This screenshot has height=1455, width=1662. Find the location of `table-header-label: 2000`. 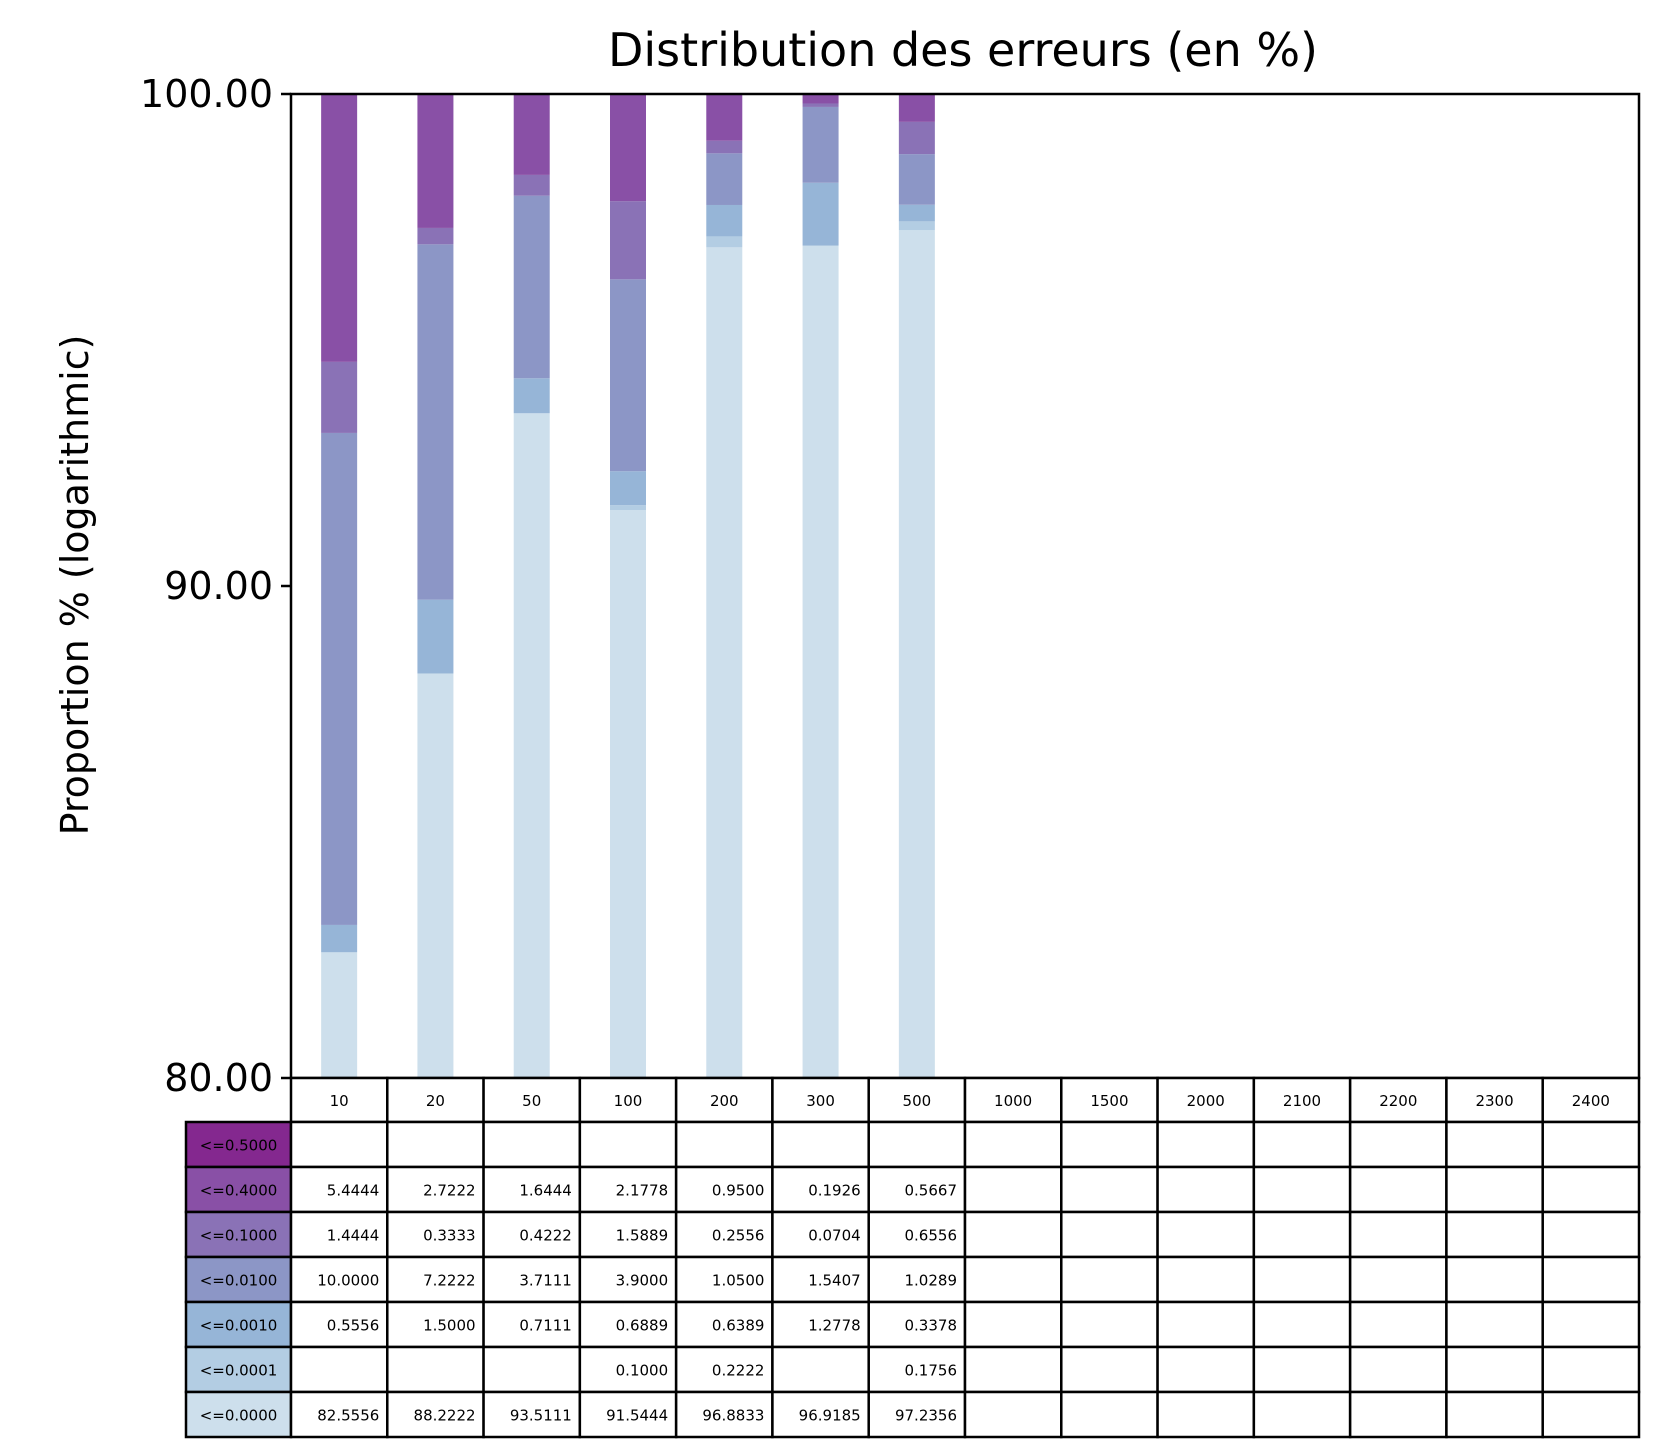

table-header-label: 2000 is located at coordinates (1206, 1101).